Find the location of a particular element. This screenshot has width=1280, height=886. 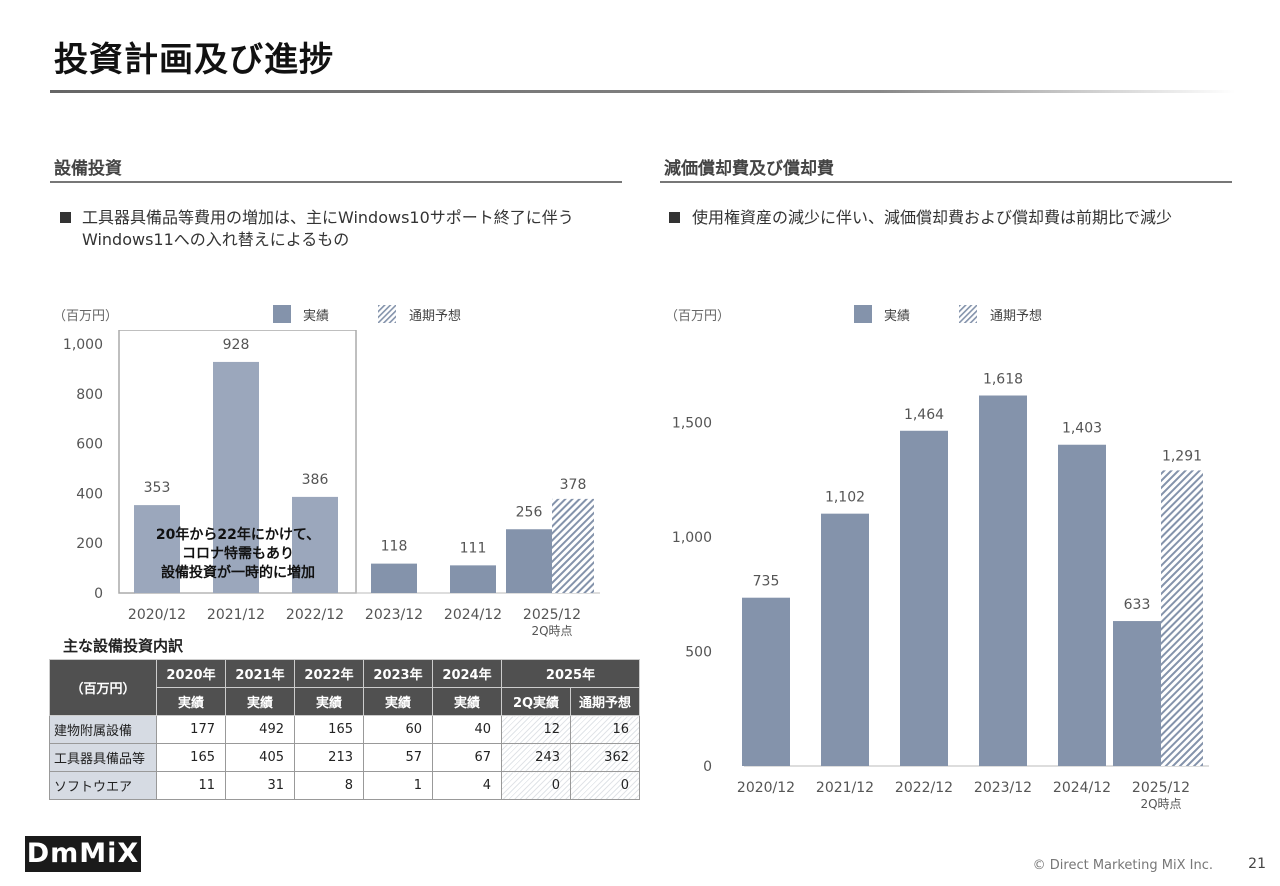

bar-value-label: 928 is located at coordinates (236, 345).